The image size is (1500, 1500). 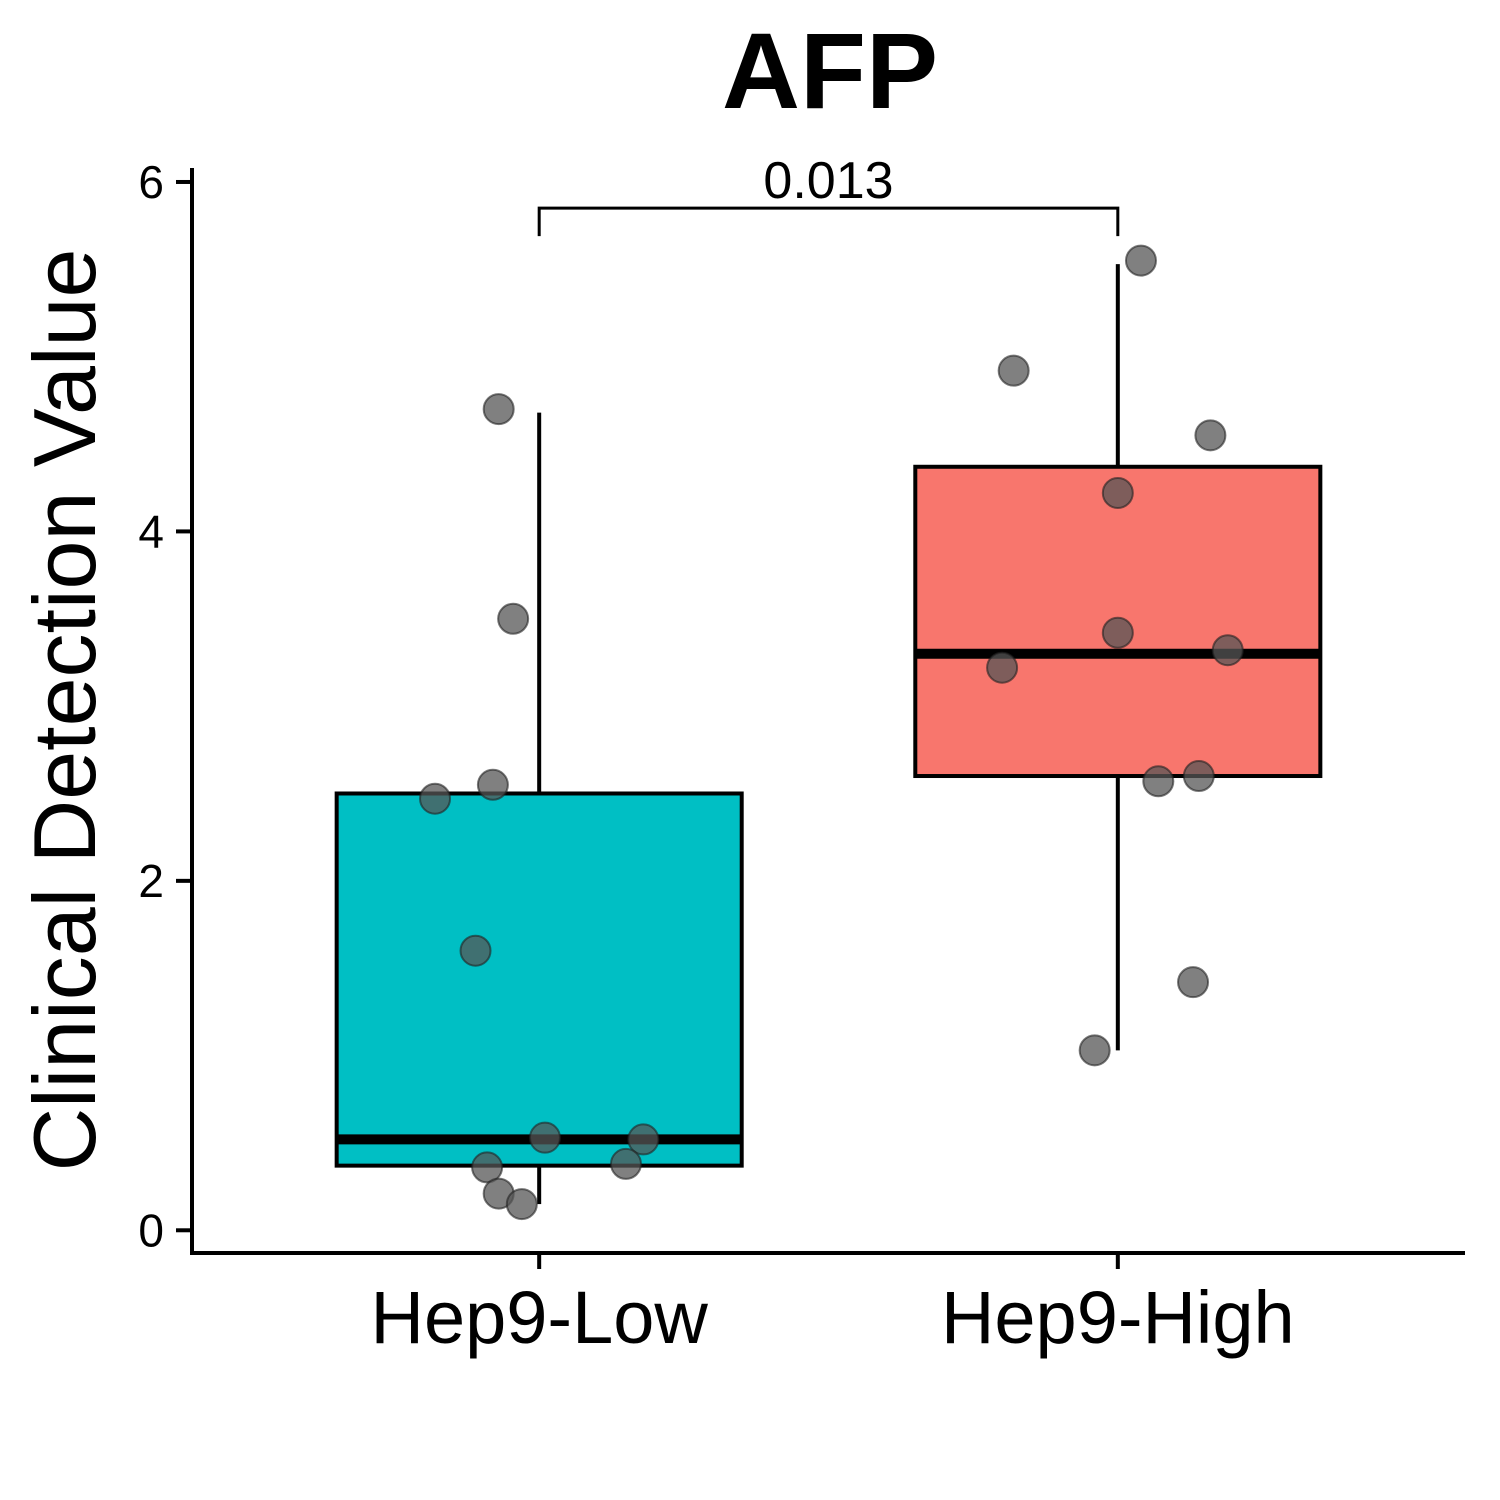 What do you see at coordinates (539, 979) in the screenshot?
I see `box-hep9-low` at bounding box center [539, 979].